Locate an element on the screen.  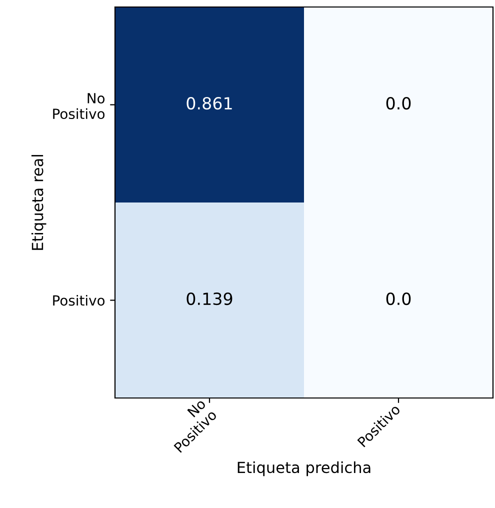
y-axis-title: Etiqueta real is located at coordinates (38, 202).